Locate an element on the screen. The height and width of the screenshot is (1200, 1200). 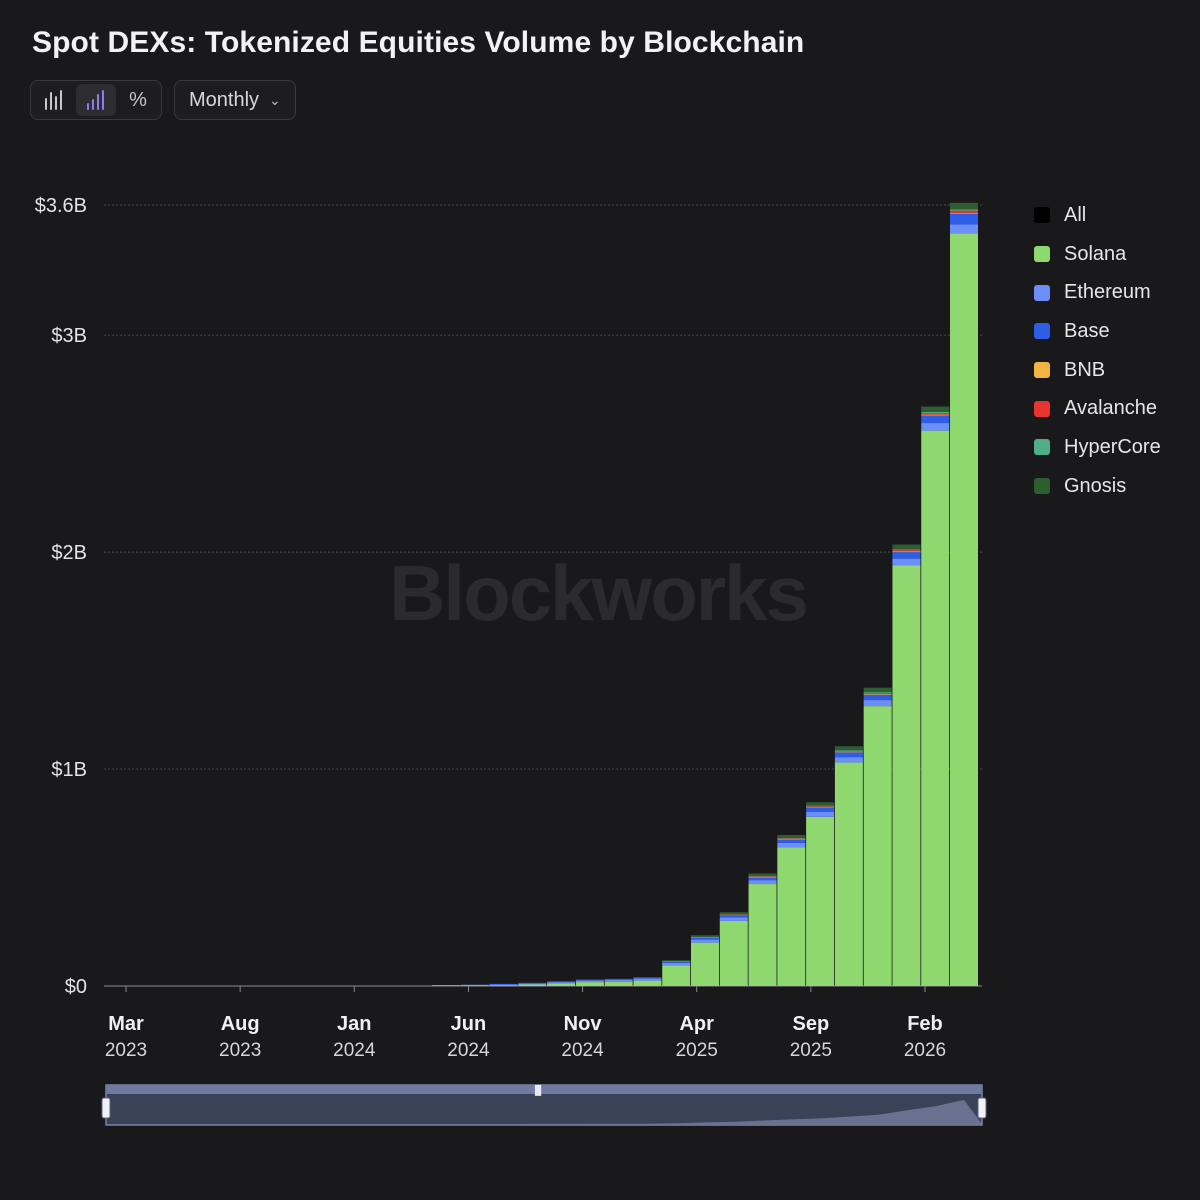
legend-item-avalanche: Avalanche is located at coordinates (1097, 408).